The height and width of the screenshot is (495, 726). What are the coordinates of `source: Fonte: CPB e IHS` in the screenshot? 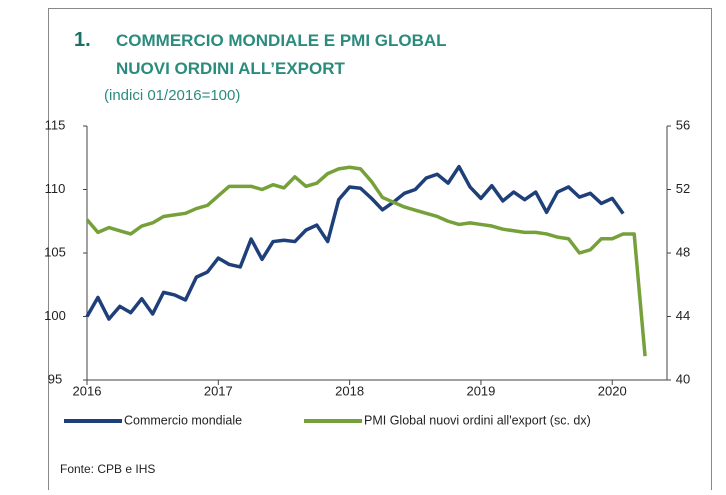 It's located at (107, 469).